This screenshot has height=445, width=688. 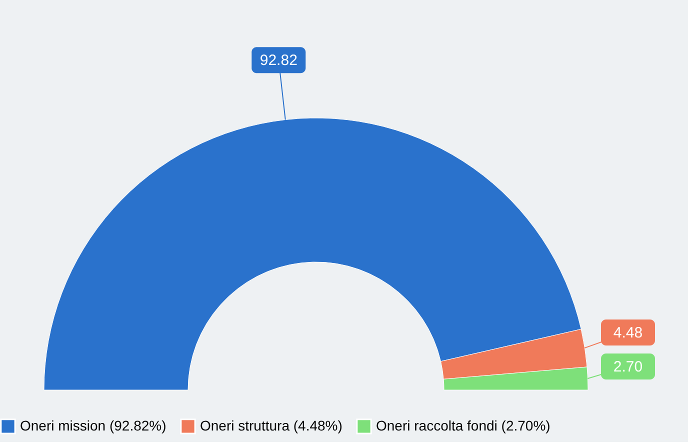 What do you see at coordinates (93, 425) in the screenshot?
I see `legend-label: Oneri mission (92.82%)` at bounding box center [93, 425].